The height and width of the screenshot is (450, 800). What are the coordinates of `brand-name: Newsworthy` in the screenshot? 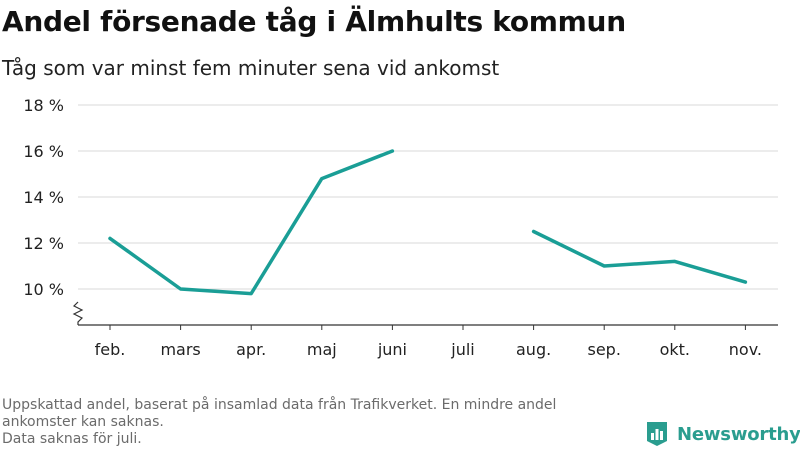 It's located at (738, 434).